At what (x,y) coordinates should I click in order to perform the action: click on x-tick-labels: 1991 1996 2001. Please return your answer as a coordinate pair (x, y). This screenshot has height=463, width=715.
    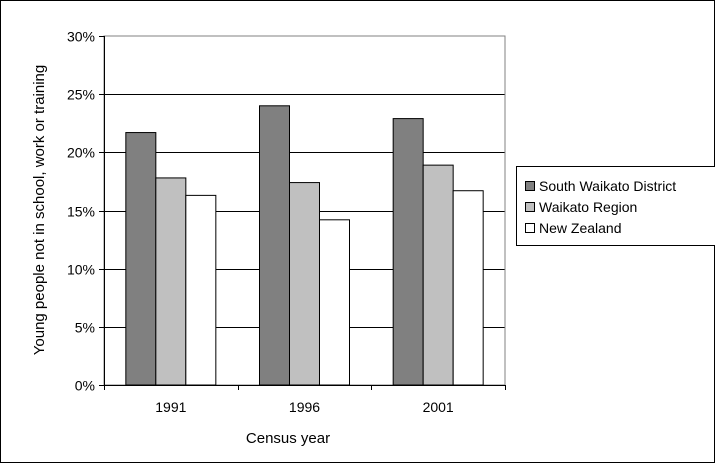
    Looking at the image, I should click on (304, 407).